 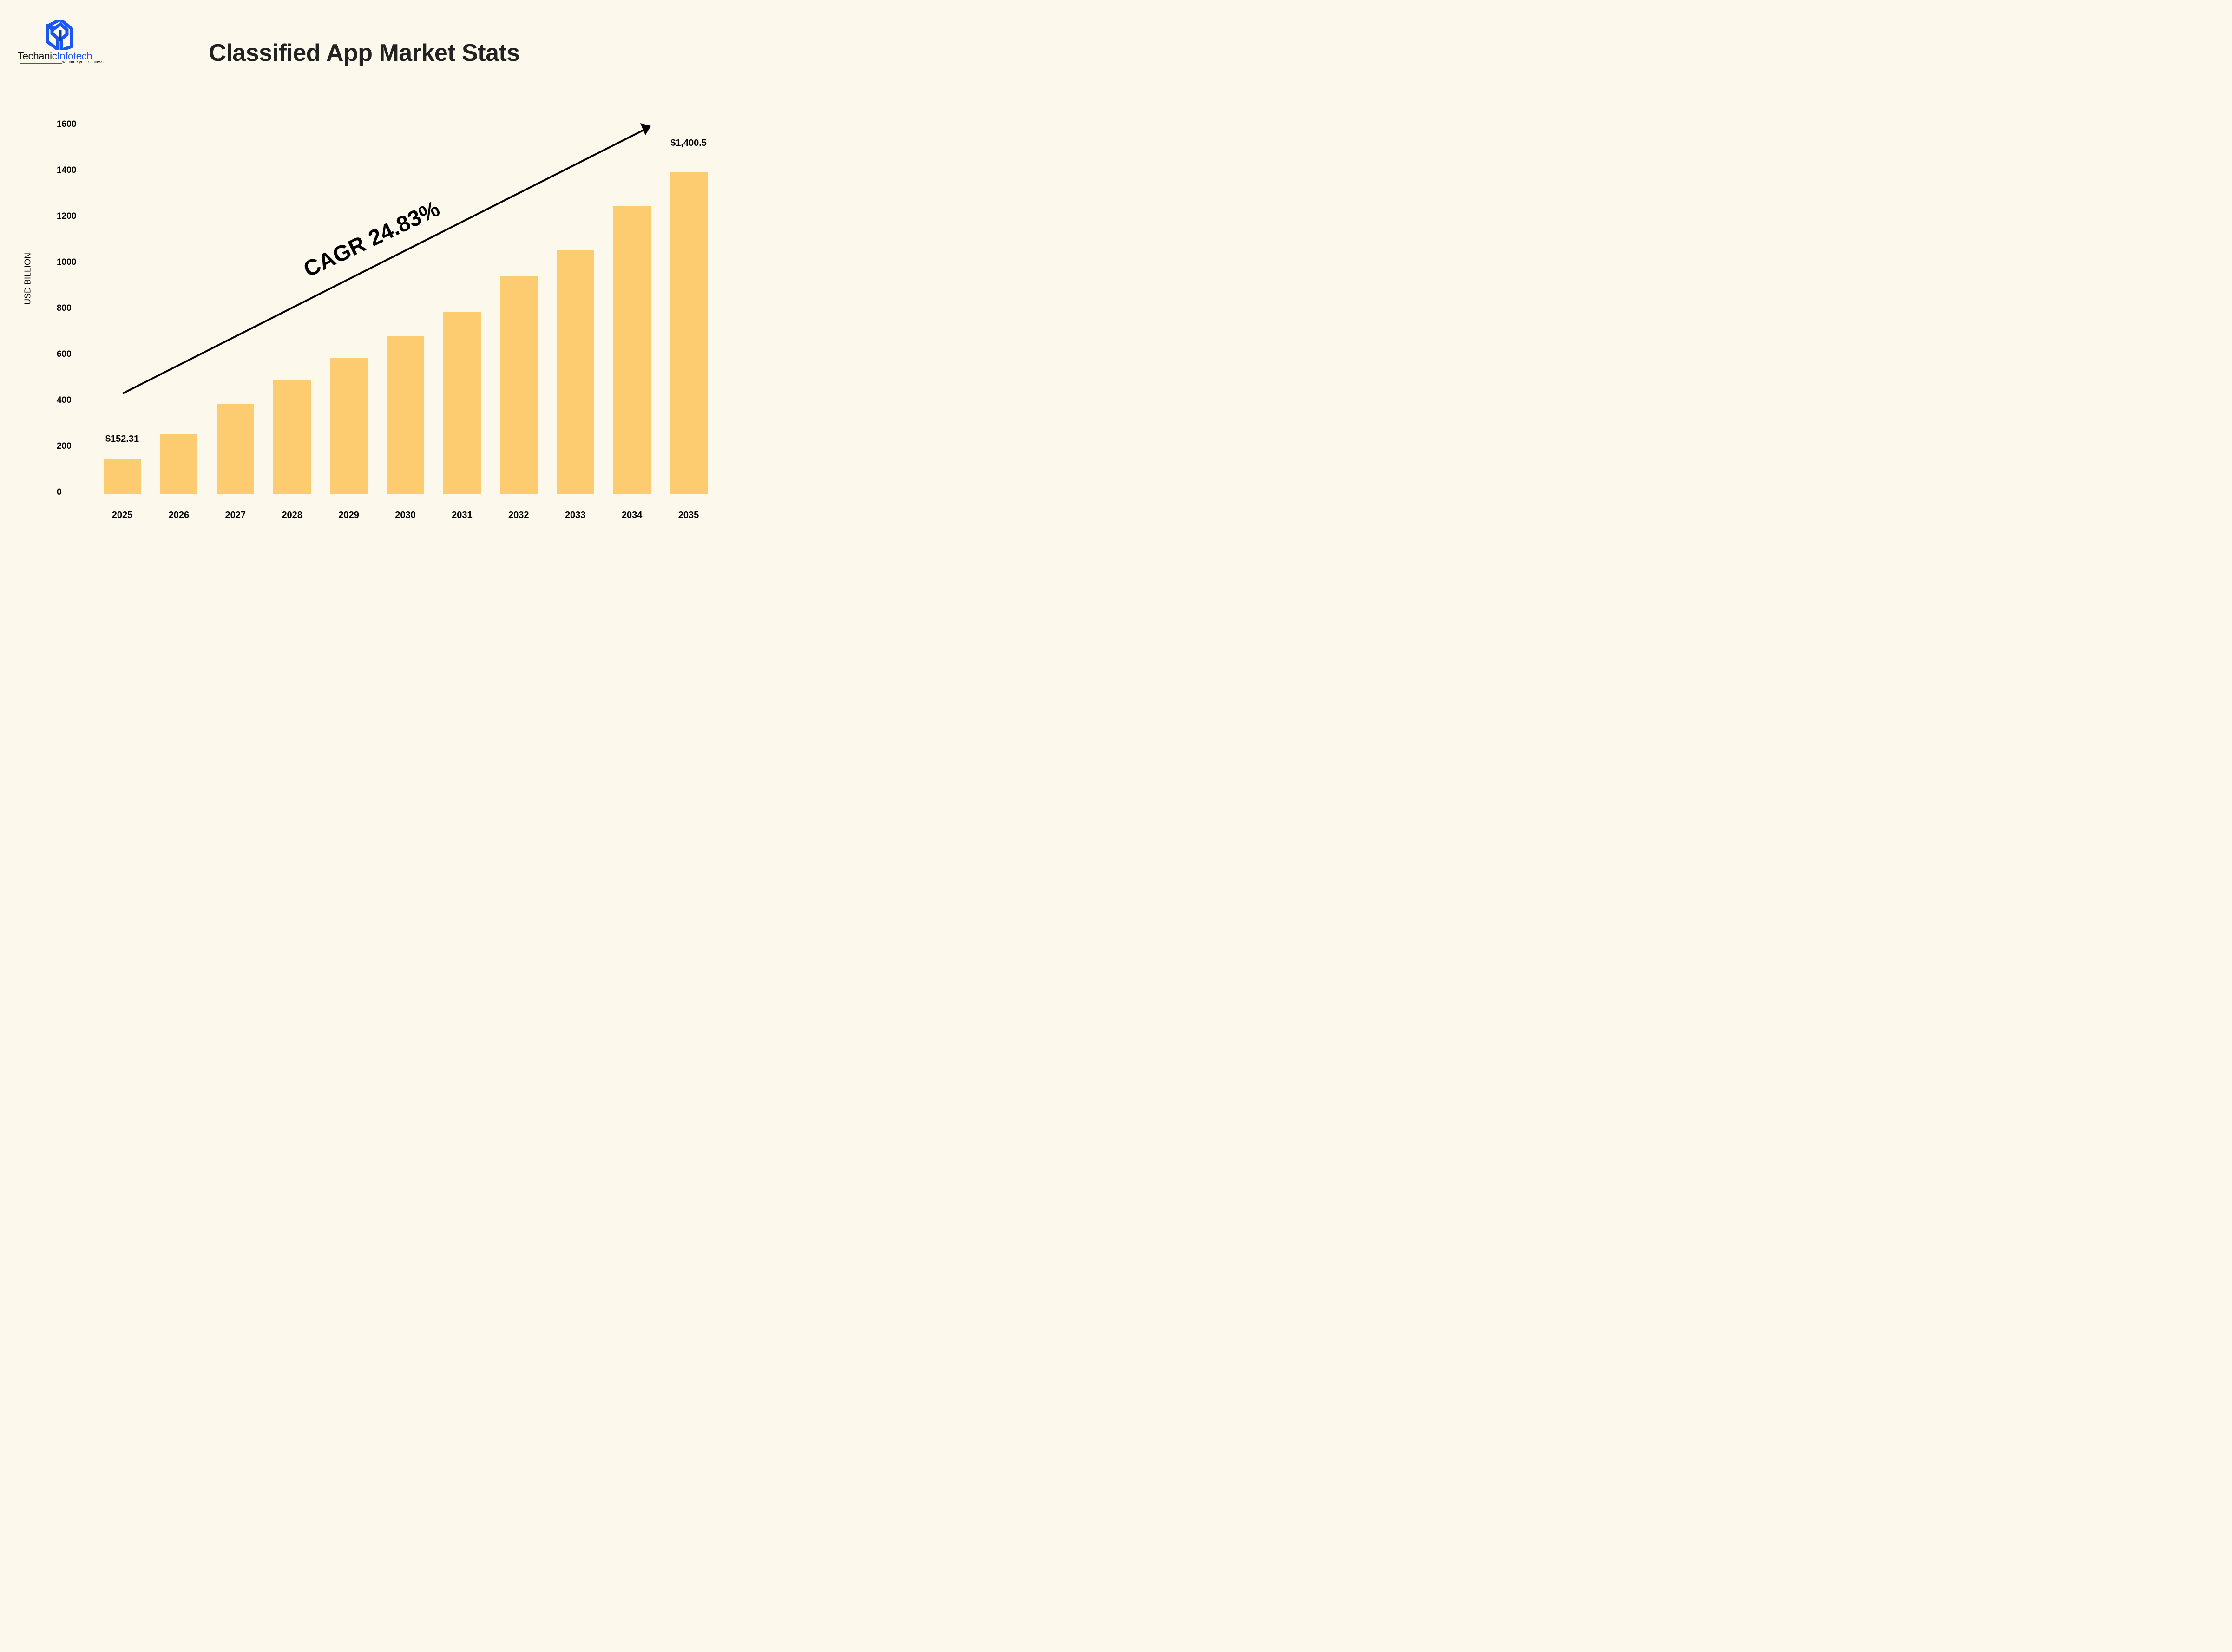 I want to click on bar-2027, so click(x=236, y=449).